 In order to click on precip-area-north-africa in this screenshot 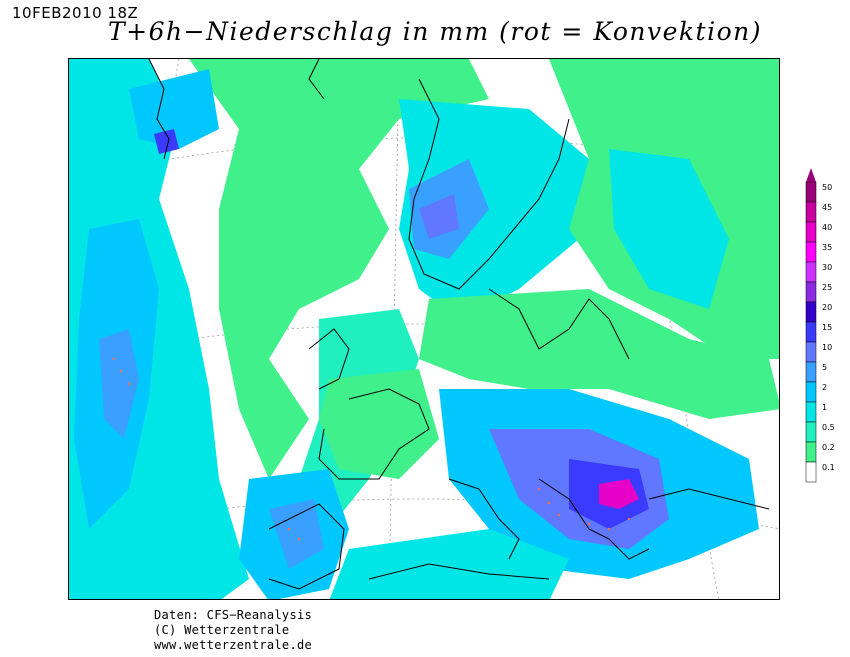, I will do `click(449, 564)`.